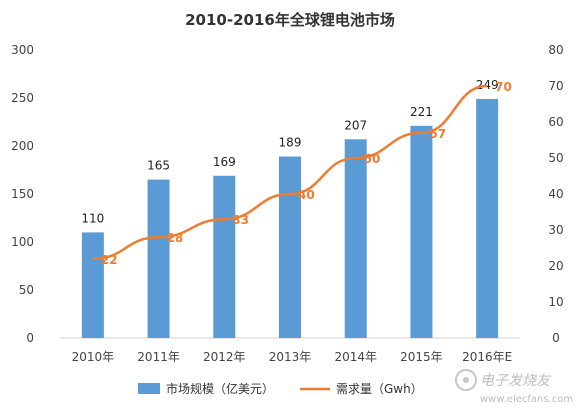 This screenshot has width=580, height=418. Describe the element at coordinates (526, 399) in the screenshot. I see `watermark-url: www.elecfans.com` at that location.